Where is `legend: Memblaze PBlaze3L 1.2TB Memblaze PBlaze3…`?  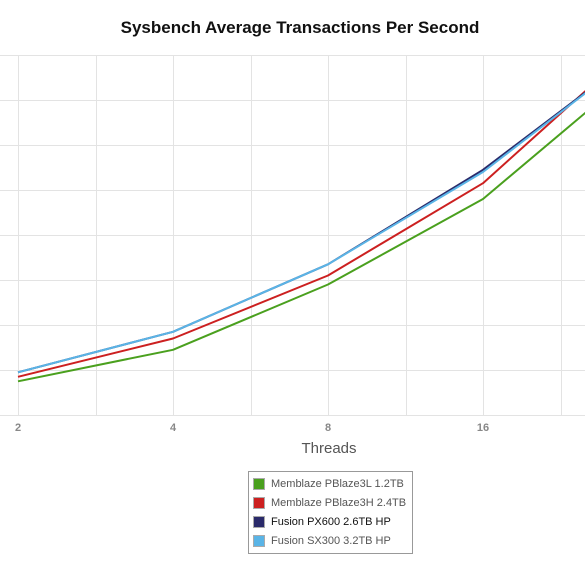
legend: Memblaze PBlaze3L 1.2TB Memblaze PBlaze3… is located at coordinates (331, 512).